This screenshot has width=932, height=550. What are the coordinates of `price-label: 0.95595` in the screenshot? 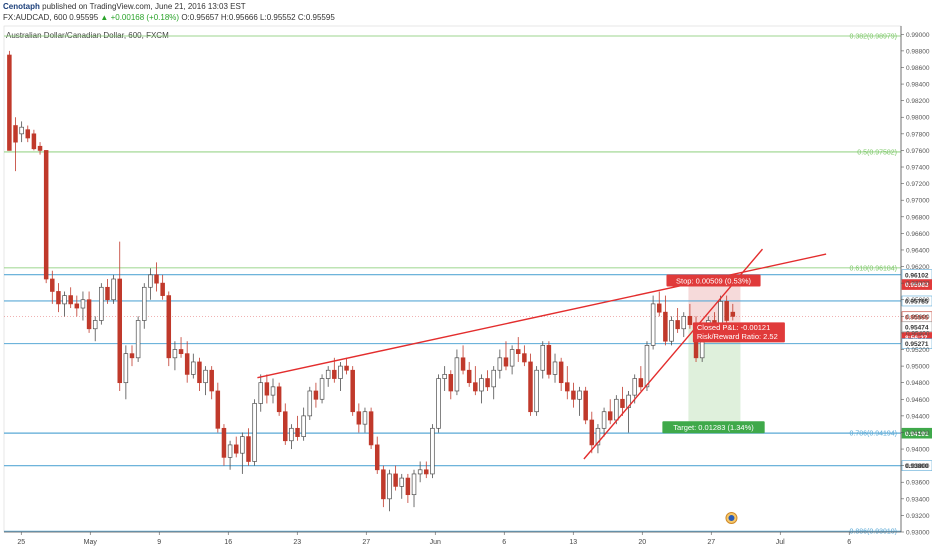 It's located at (917, 317).